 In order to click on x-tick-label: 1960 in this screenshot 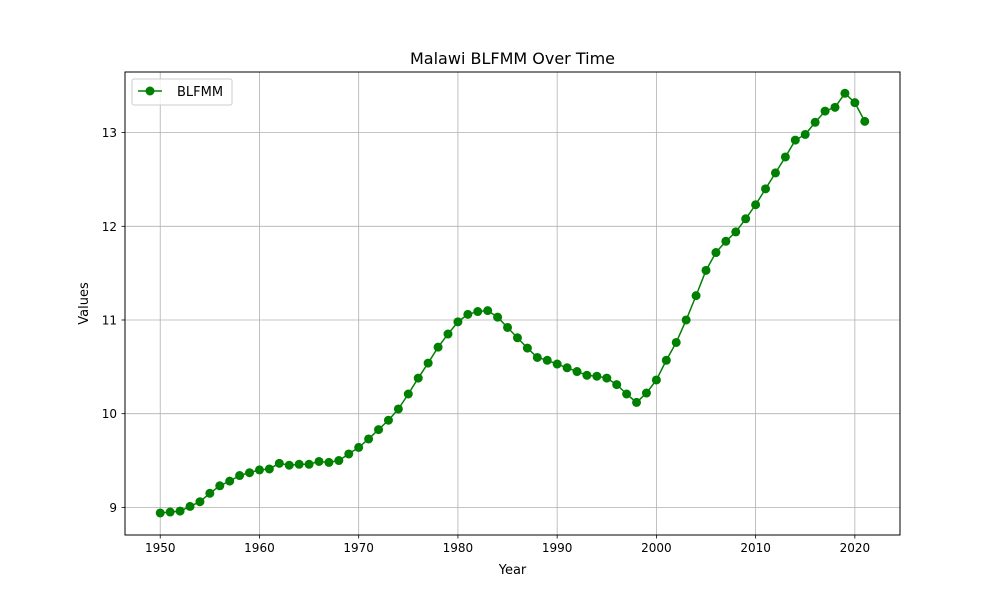, I will do `click(259, 548)`.